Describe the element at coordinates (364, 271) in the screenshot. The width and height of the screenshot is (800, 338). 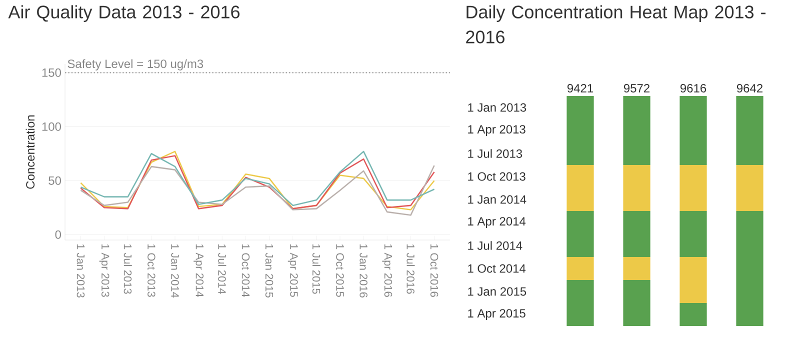
I see `x-tick-label: 1 Jan 2016` at that location.